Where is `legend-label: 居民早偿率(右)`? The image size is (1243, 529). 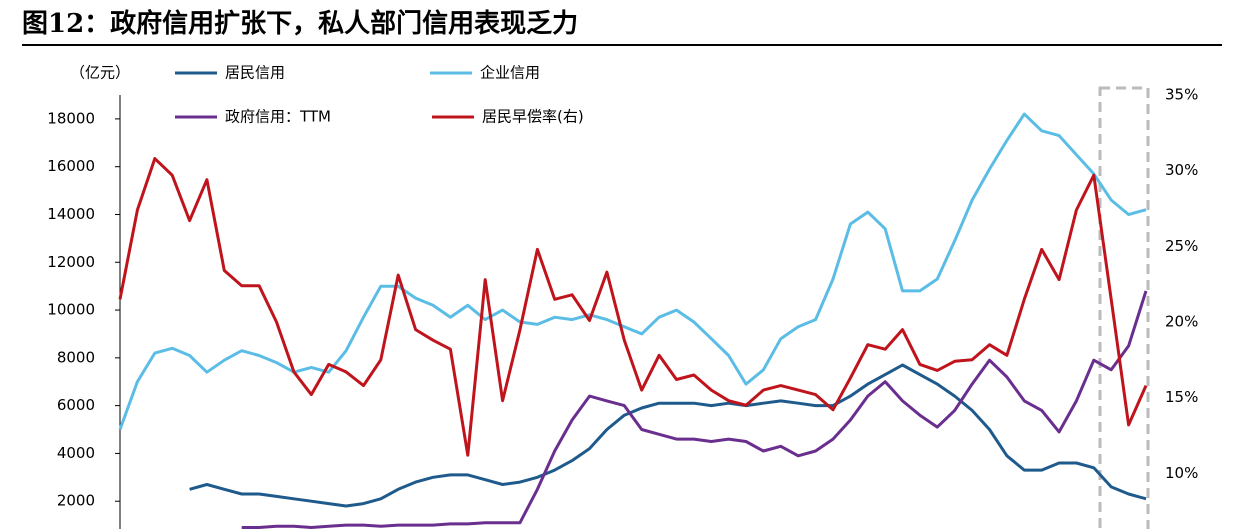
legend-label: 居民早偿率(右) is located at coordinates (533, 117).